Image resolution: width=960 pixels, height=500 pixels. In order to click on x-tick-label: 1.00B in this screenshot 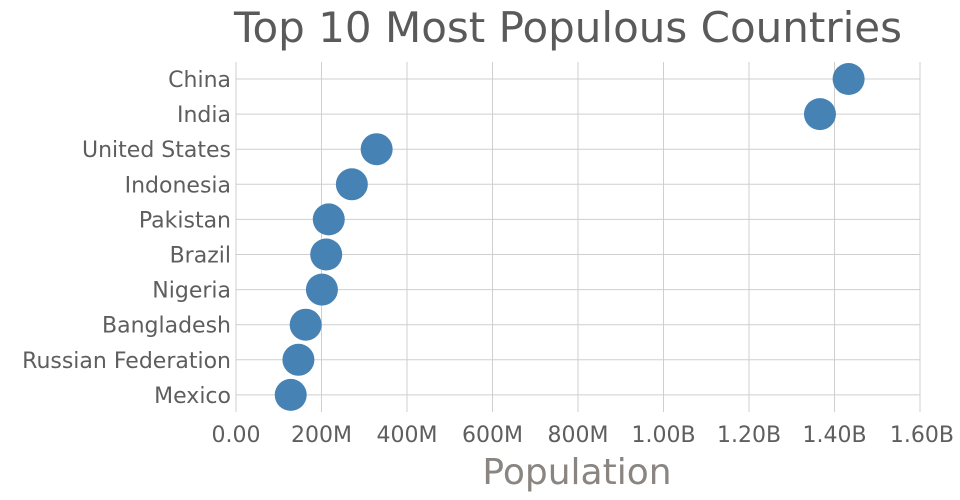, I will do `click(663, 435)`.